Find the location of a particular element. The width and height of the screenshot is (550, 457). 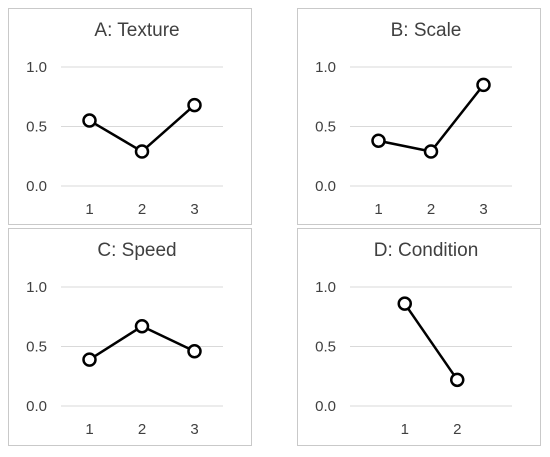

chart-title: C: Speed is located at coordinates (136, 250).